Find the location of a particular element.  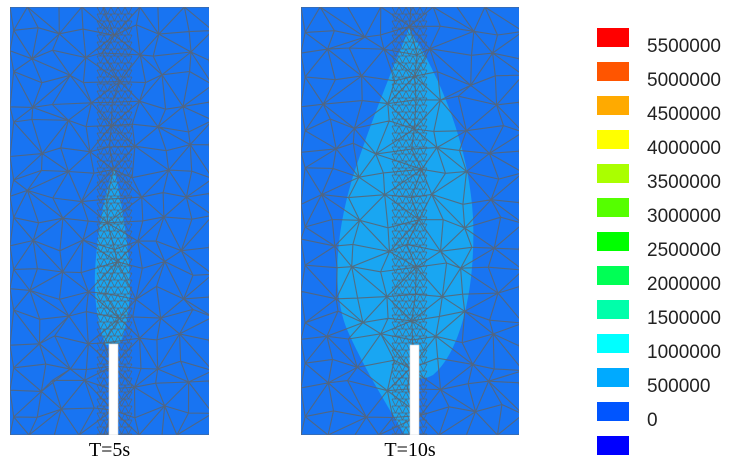

legend-label: 4000000 is located at coordinates (684, 148).